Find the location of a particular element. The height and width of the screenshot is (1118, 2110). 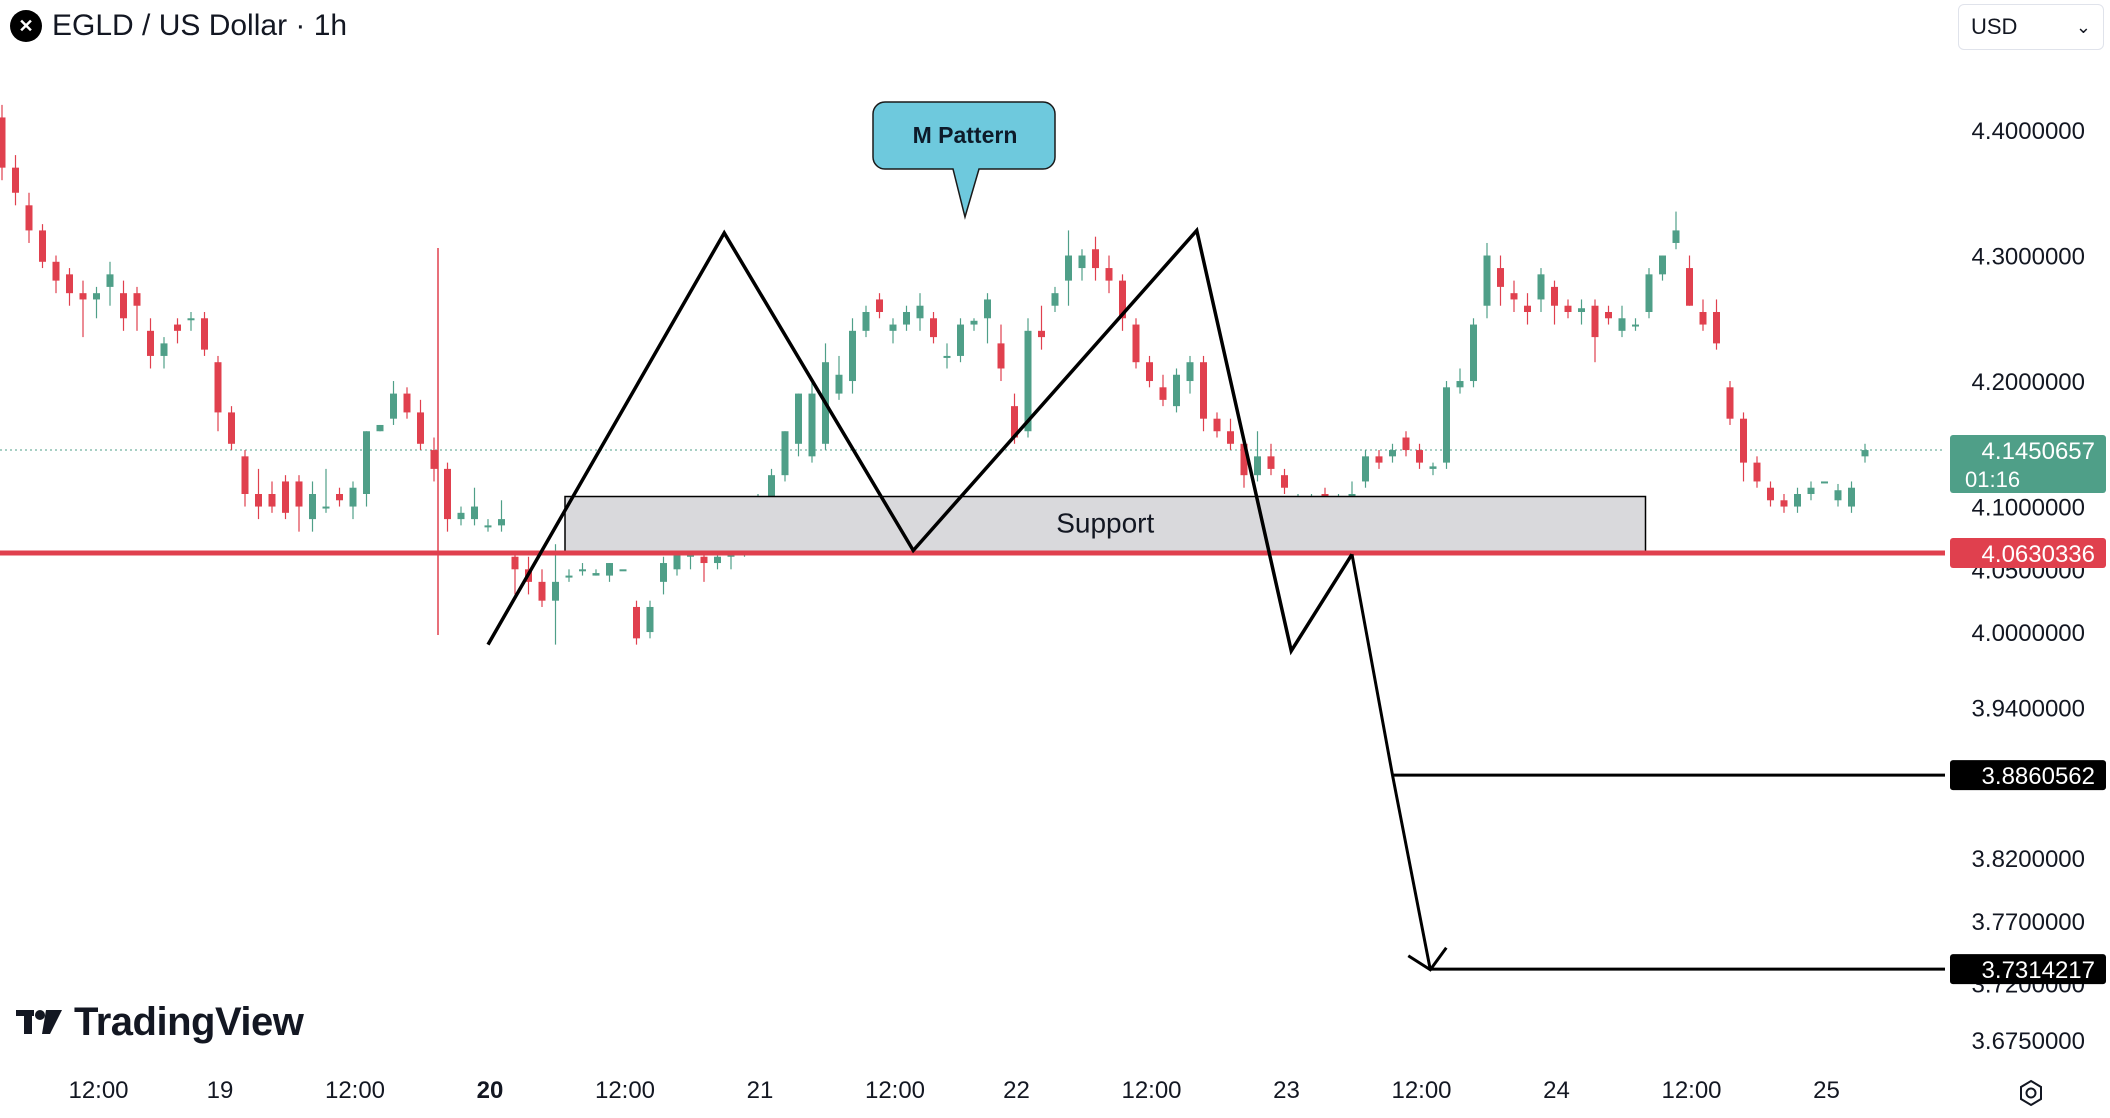

y-axis-tick-label: 3.9400000 is located at coordinates (2028, 708).